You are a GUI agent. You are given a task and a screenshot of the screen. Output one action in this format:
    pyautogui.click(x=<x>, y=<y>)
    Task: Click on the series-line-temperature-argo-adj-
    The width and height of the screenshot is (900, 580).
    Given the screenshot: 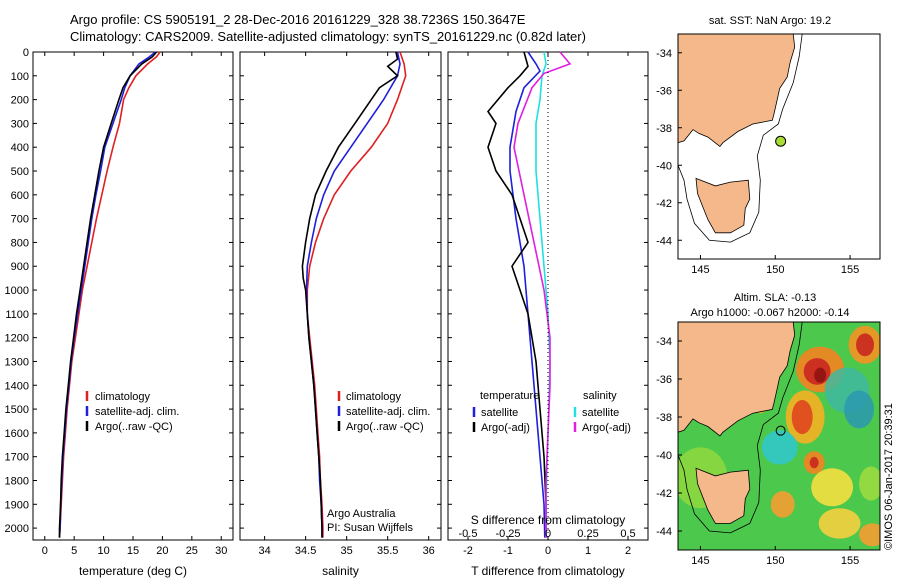 What is the action you would take?
    pyautogui.click(x=517, y=294)
    